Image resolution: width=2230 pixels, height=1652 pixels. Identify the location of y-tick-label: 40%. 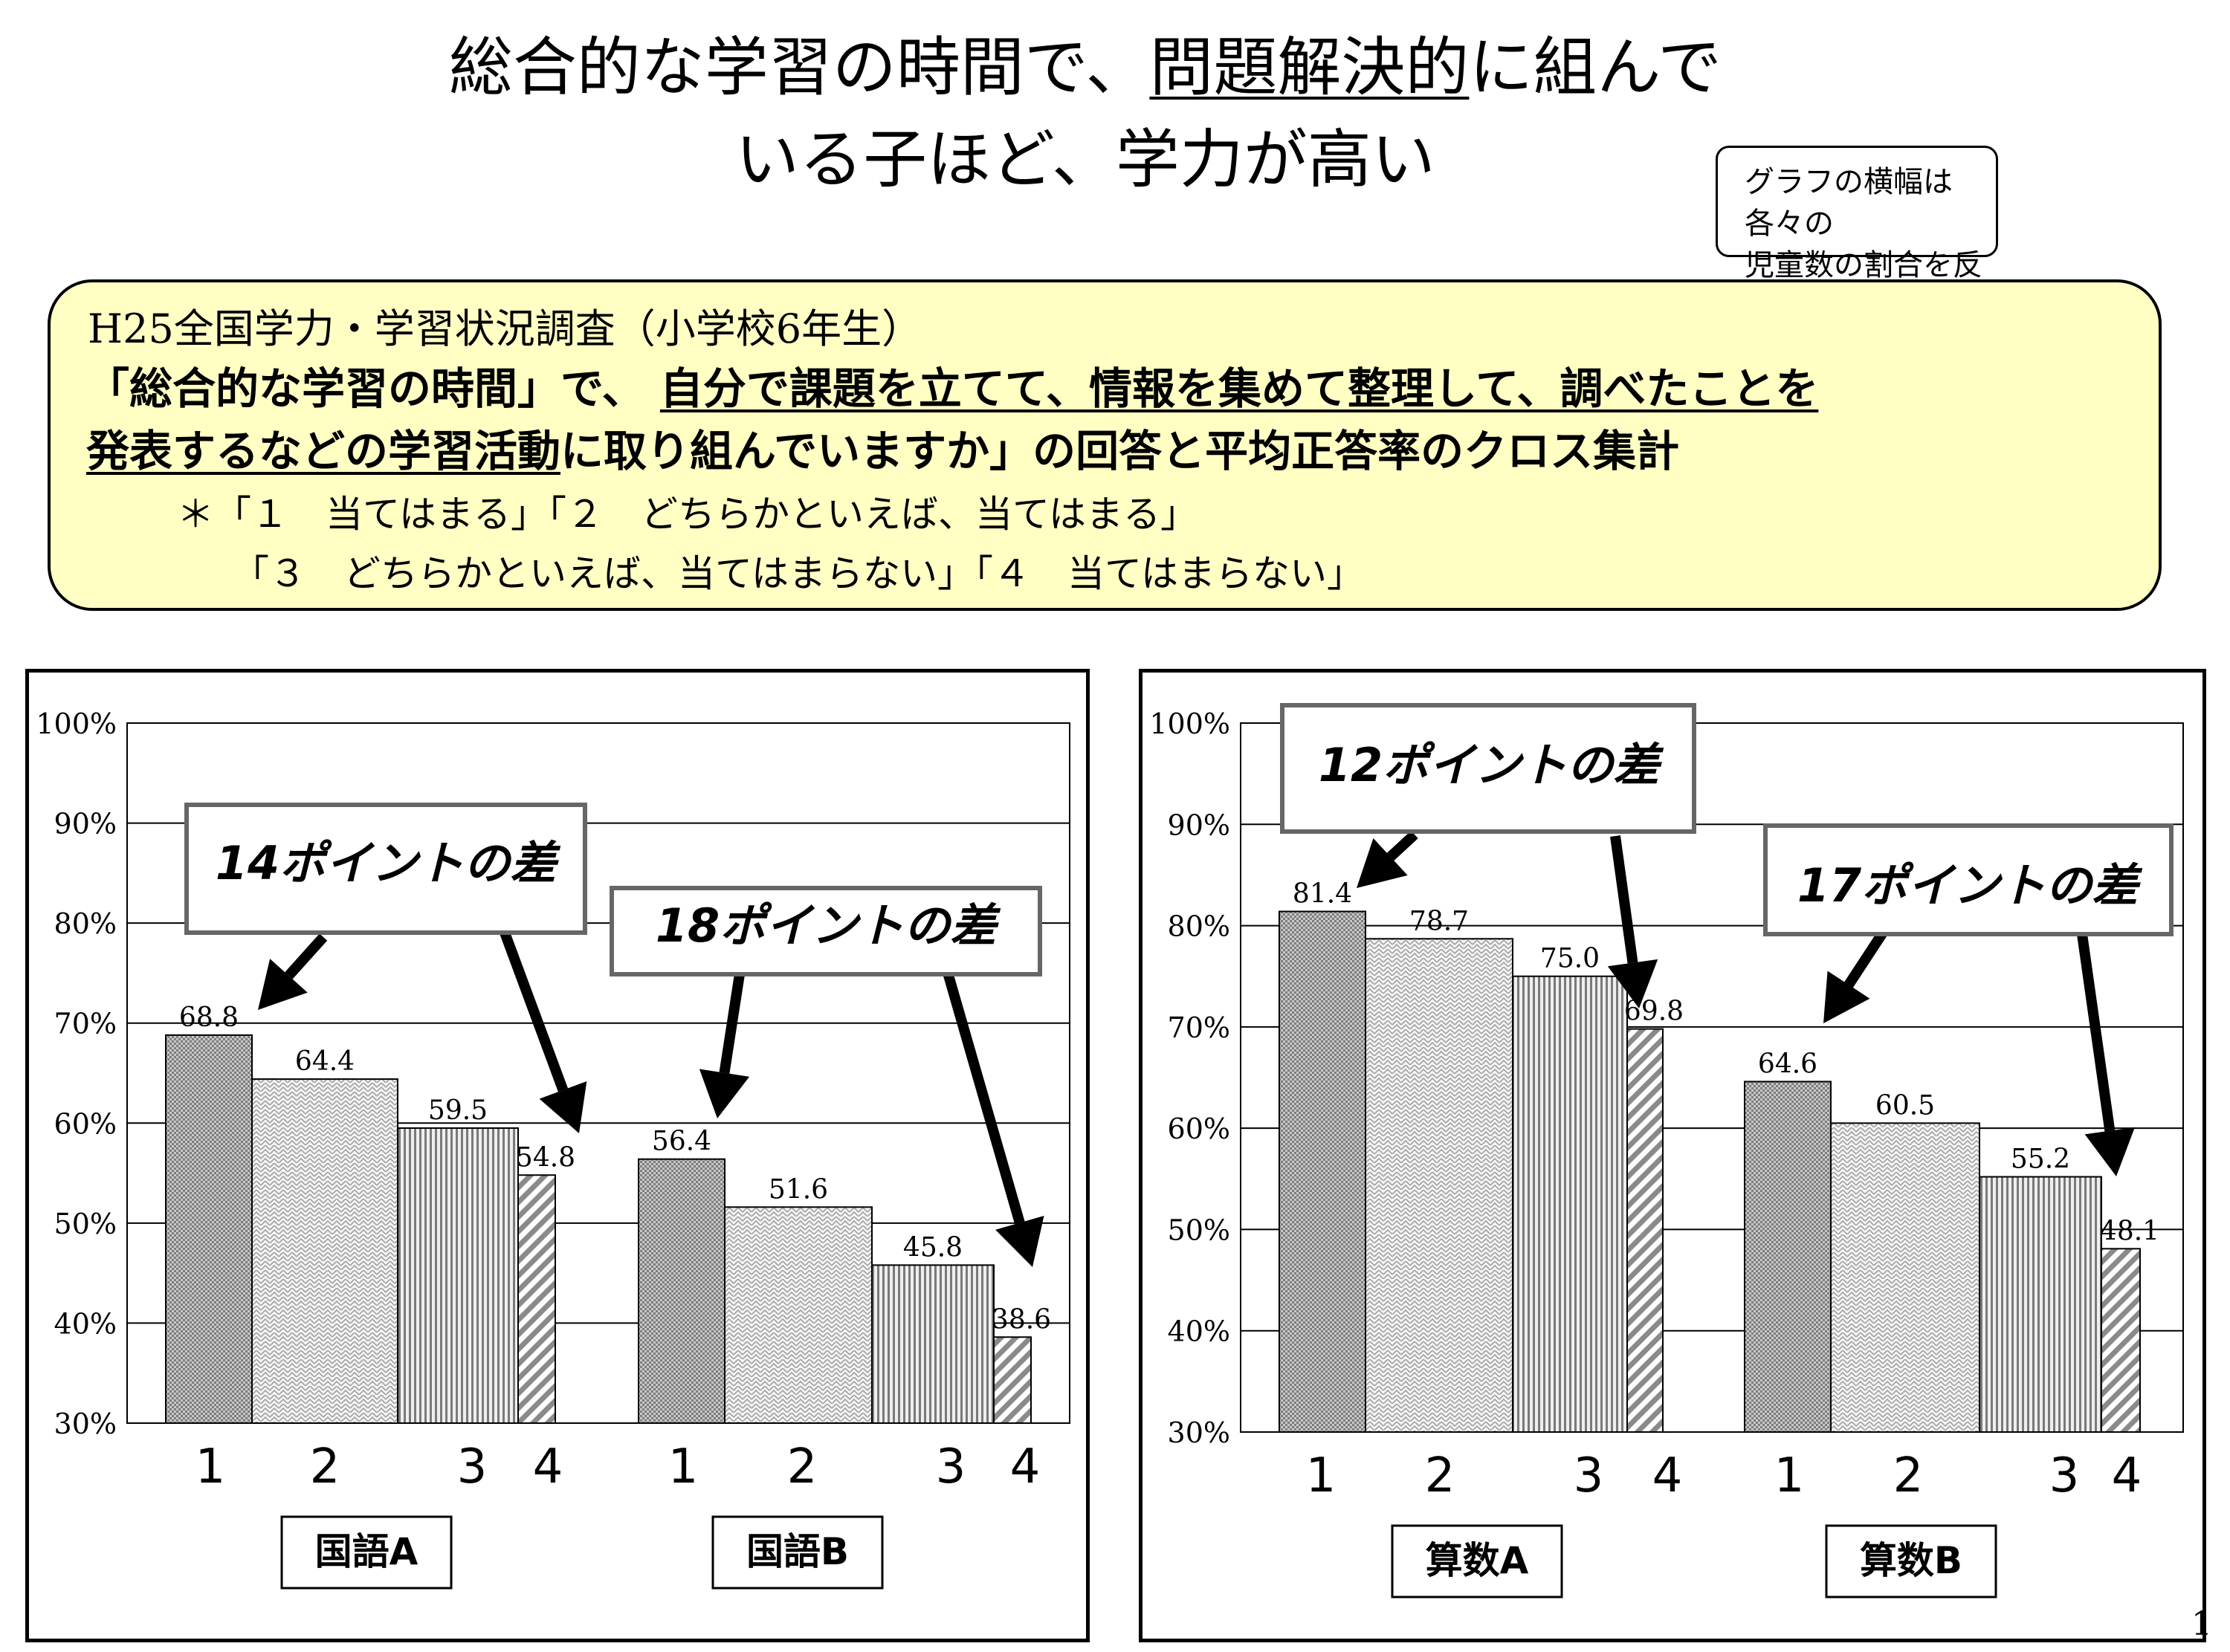
(85, 1323).